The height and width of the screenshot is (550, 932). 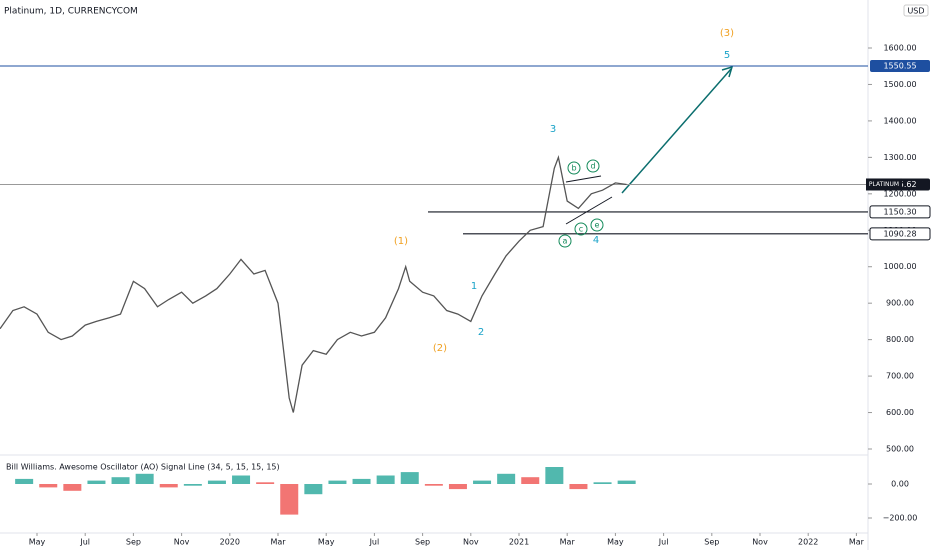 I want to click on y-tick-label: 700.00, so click(x=900, y=376).